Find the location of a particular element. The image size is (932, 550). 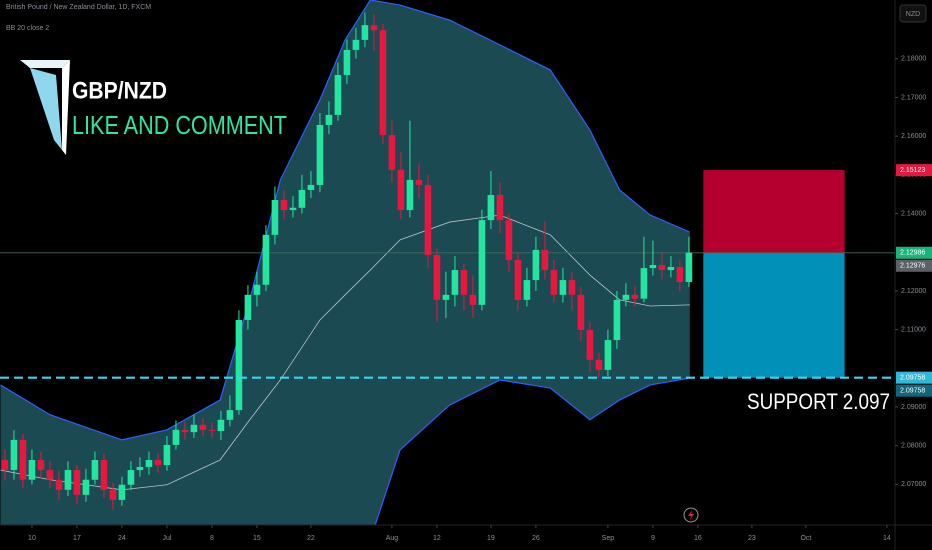

band-lower is located at coordinates (532, 451).